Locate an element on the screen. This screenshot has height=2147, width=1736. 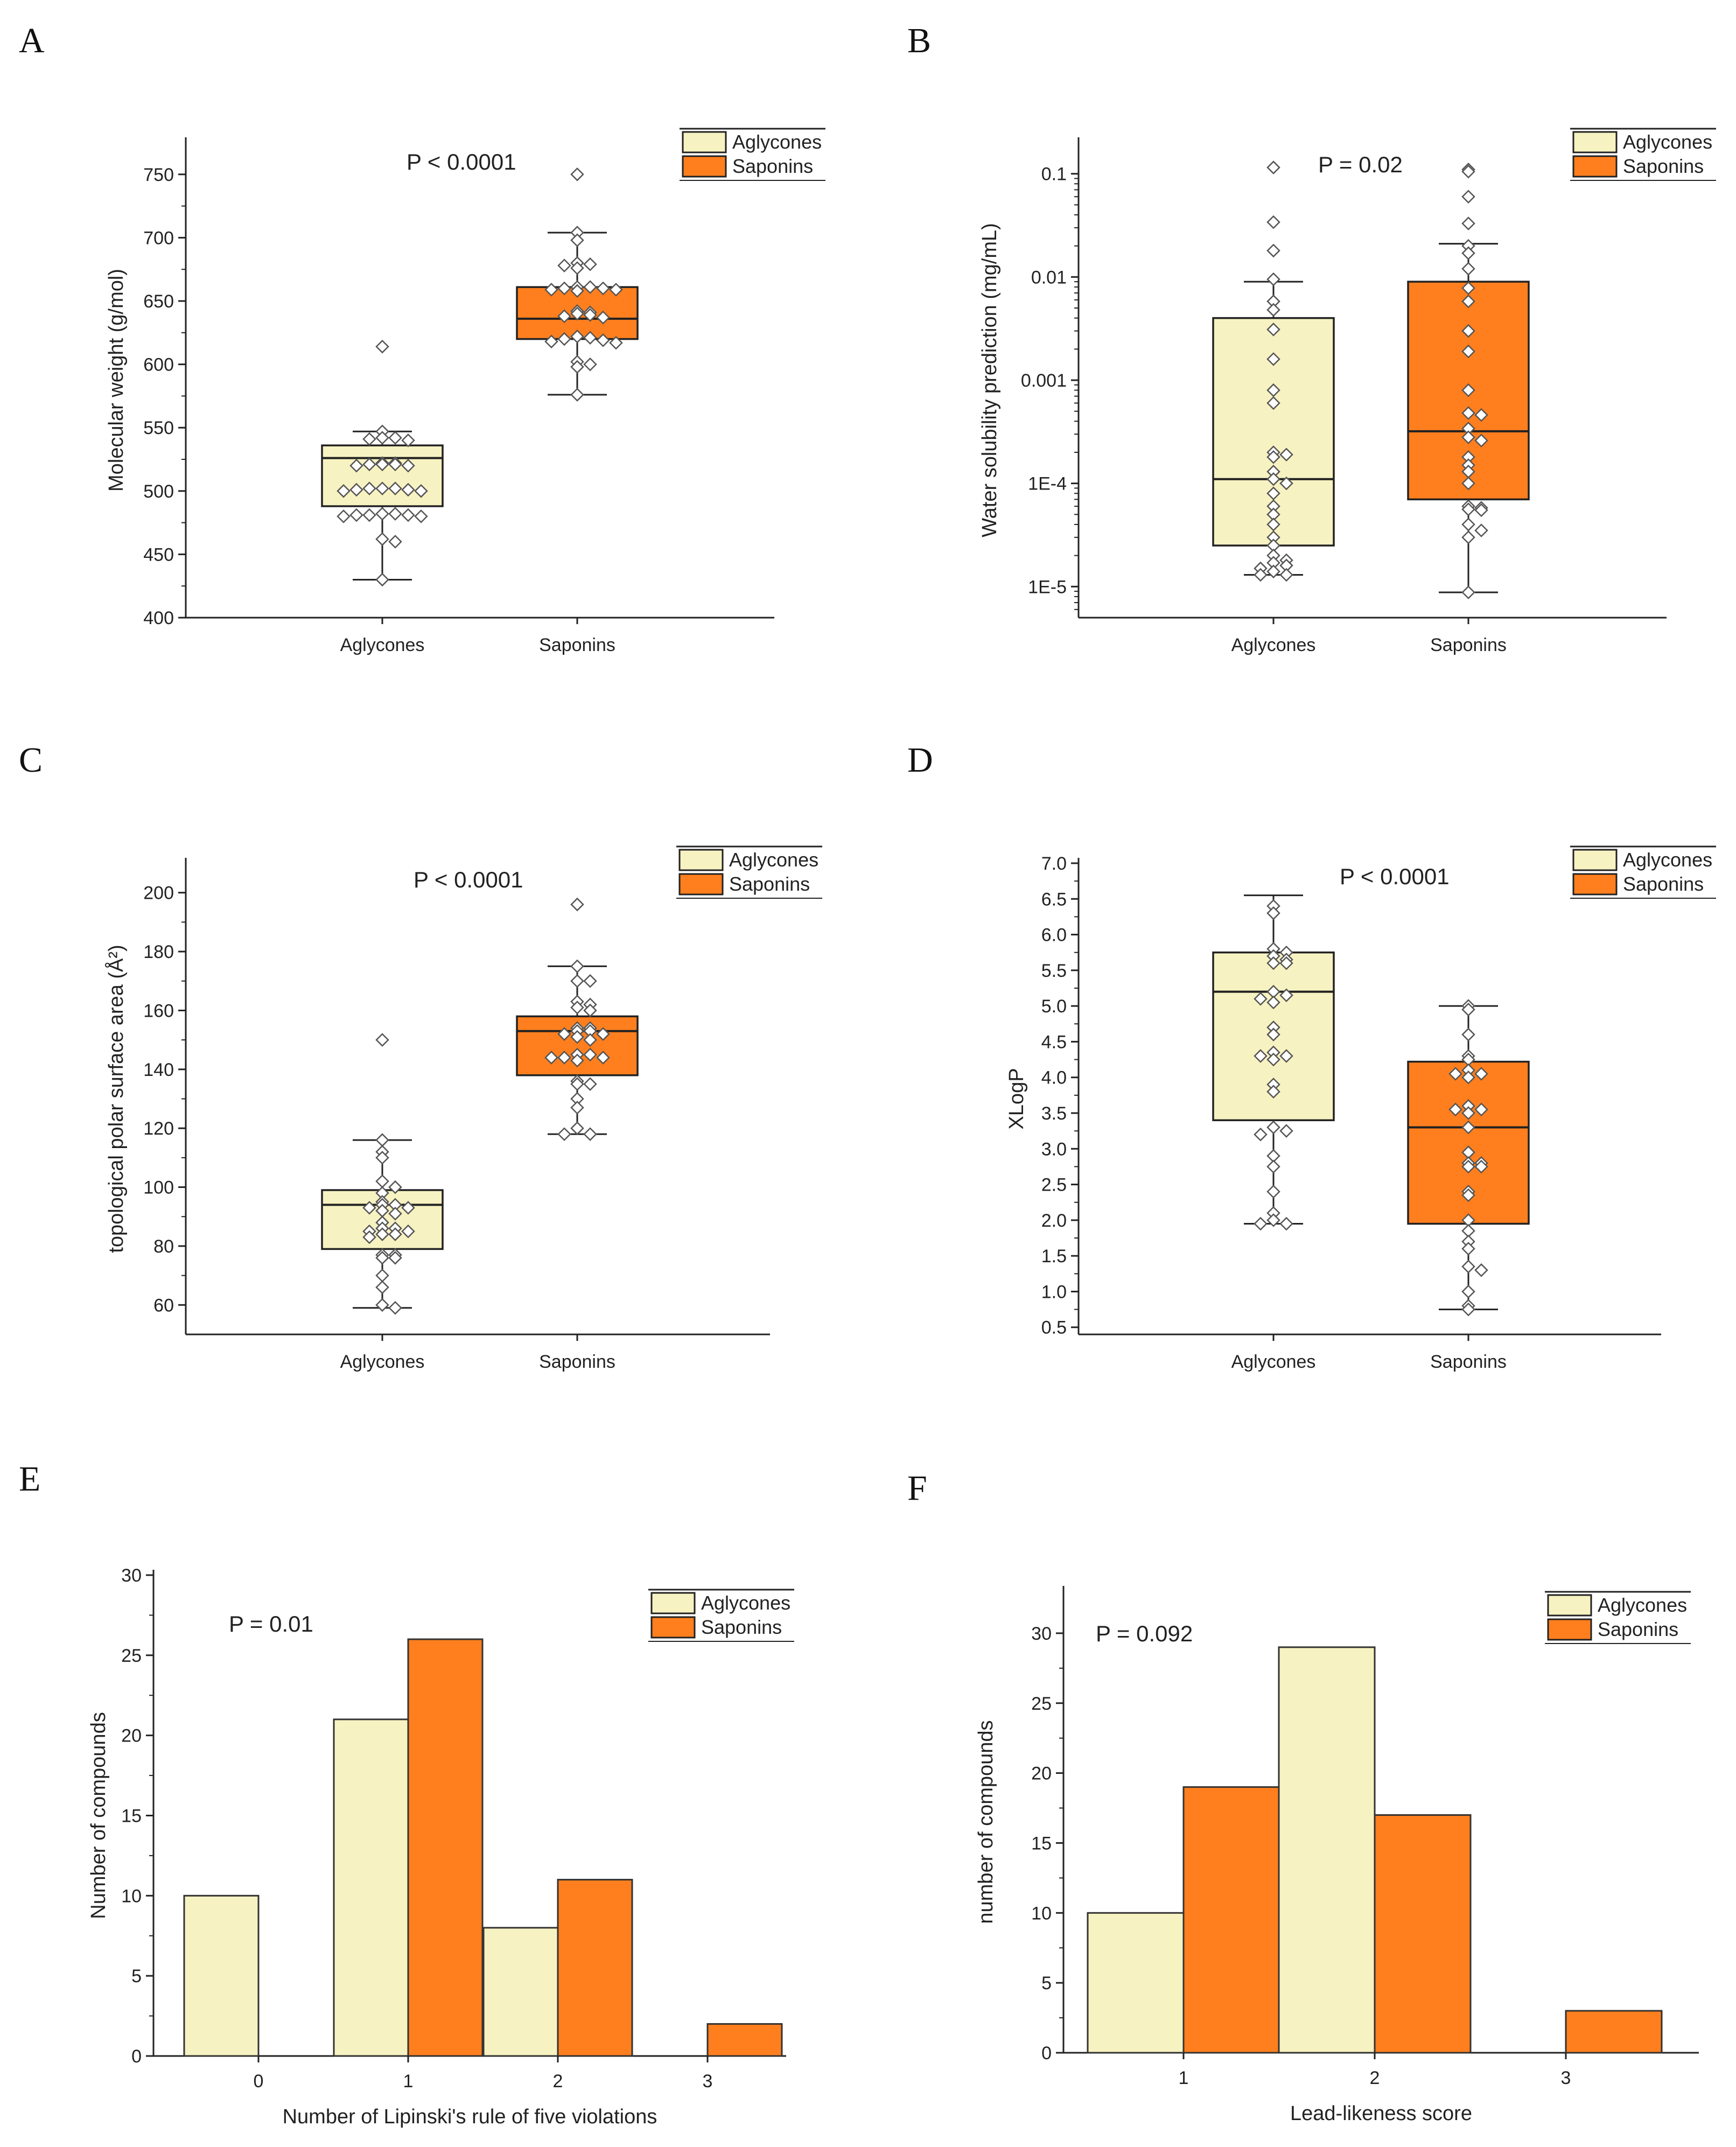
y-tick-label: 100 is located at coordinates (158, 1188).